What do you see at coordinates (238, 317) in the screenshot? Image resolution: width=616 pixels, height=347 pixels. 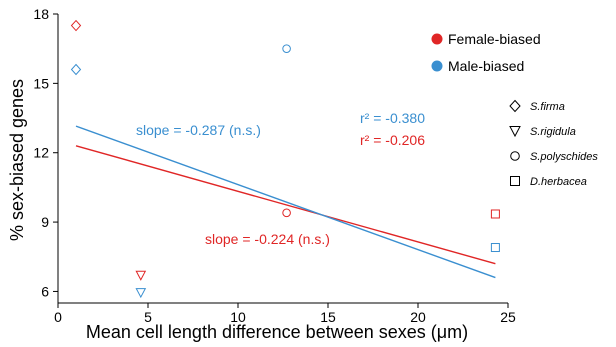 I see `x-tick-label: 10` at bounding box center [238, 317].